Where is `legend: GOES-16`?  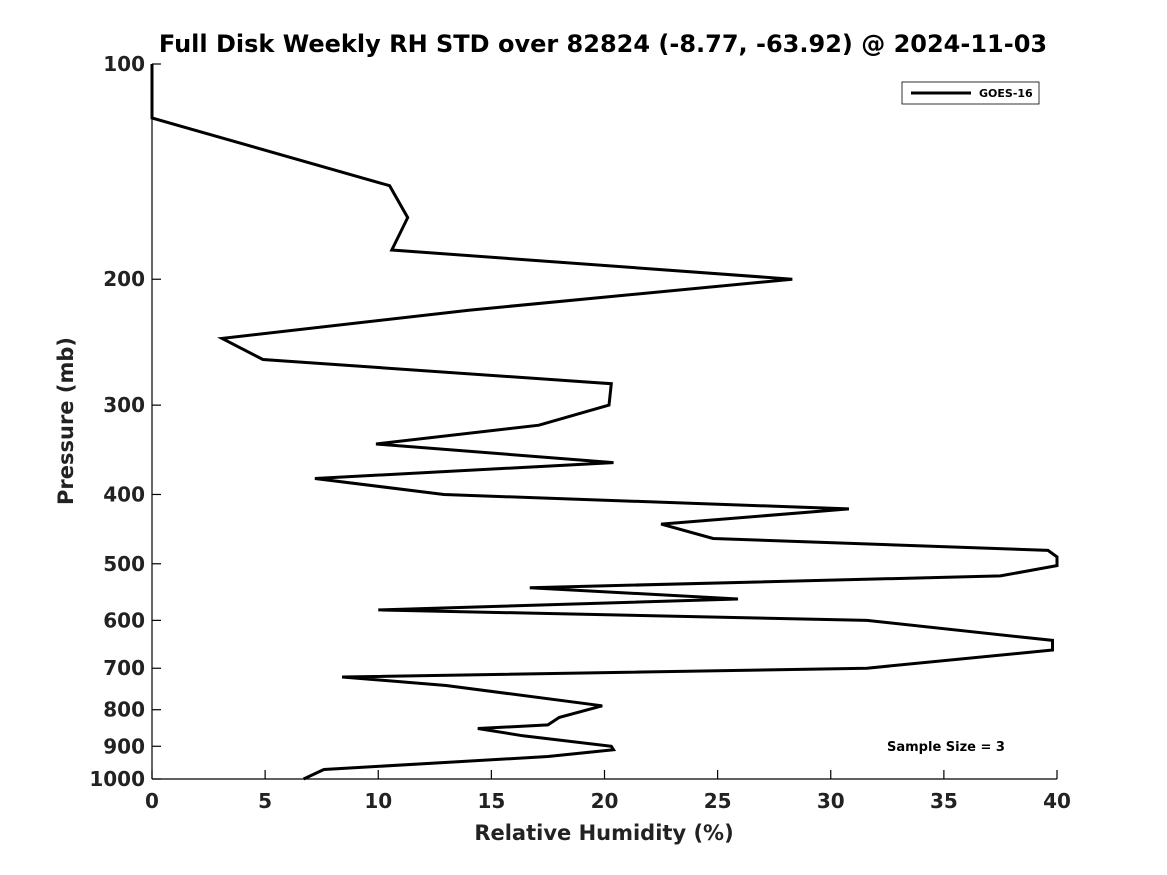 legend: GOES-16 is located at coordinates (970, 93).